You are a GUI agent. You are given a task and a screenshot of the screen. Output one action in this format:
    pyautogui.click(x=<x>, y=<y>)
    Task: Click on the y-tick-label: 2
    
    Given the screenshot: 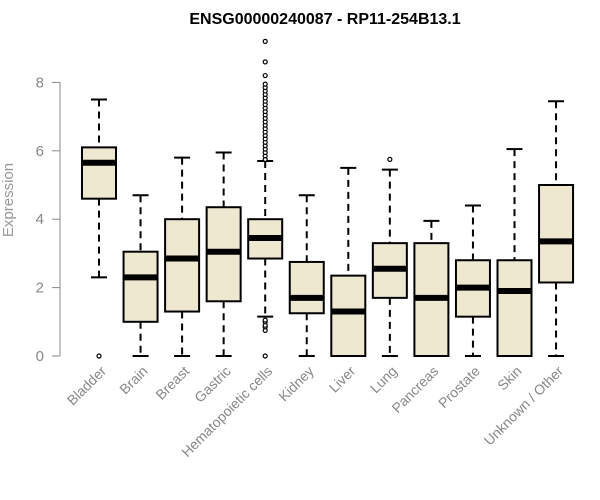 What is the action you would take?
    pyautogui.click(x=40, y=288)
    